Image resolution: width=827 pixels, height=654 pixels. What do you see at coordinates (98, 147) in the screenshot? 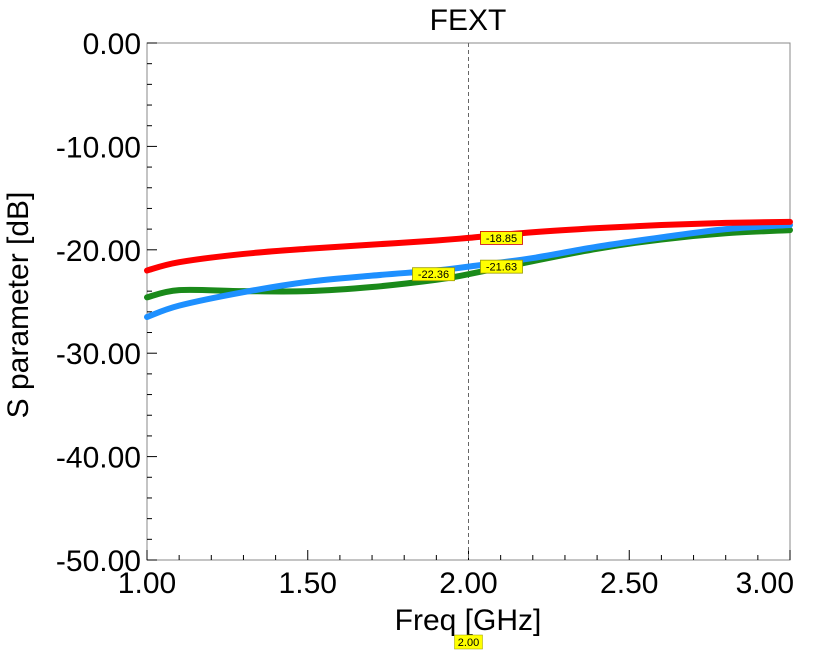
I see `y-tick-label: -10.00` at bounding box center [98, 147].